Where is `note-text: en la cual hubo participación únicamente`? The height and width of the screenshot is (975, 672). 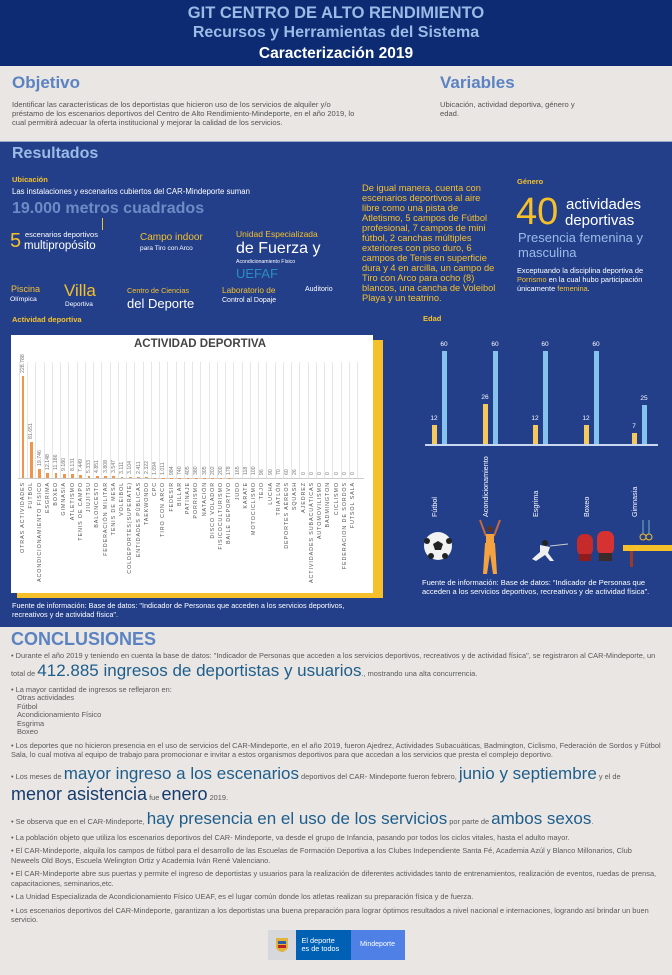 note-text: en la cual hubo participación únicamente is located at coordinates (580, 284).